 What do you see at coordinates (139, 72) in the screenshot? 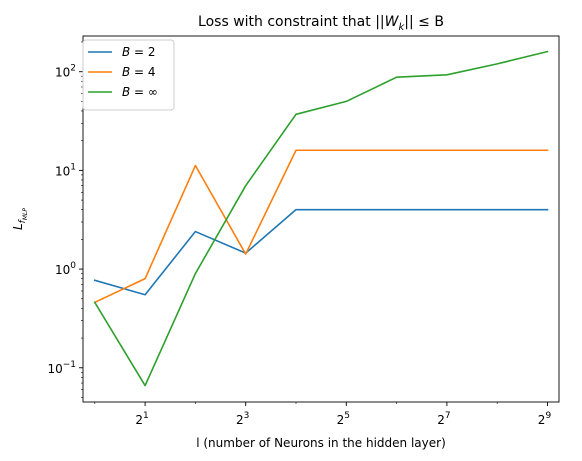
I see `legend-label-2: B = 4` at bounding box center [139, 72].